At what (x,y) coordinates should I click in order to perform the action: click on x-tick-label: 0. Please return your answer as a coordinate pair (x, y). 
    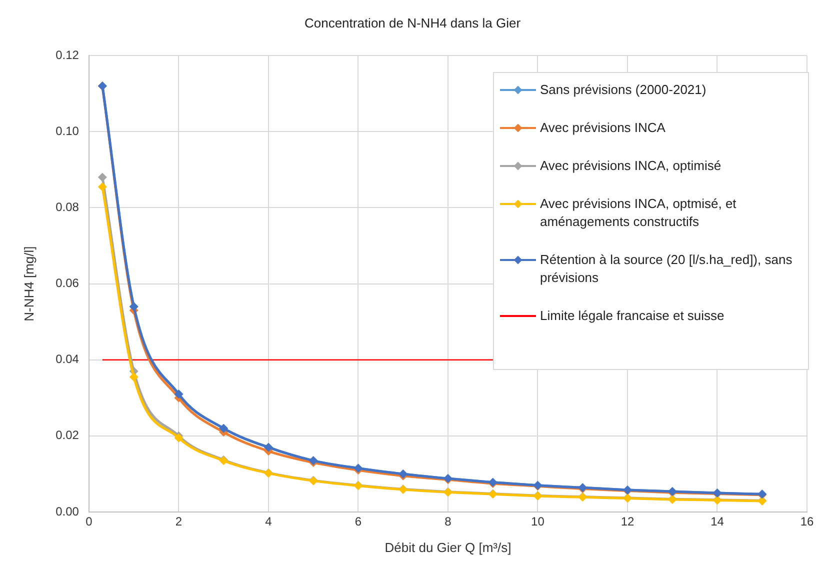
    Looking at the image, I should click on (89, 521).